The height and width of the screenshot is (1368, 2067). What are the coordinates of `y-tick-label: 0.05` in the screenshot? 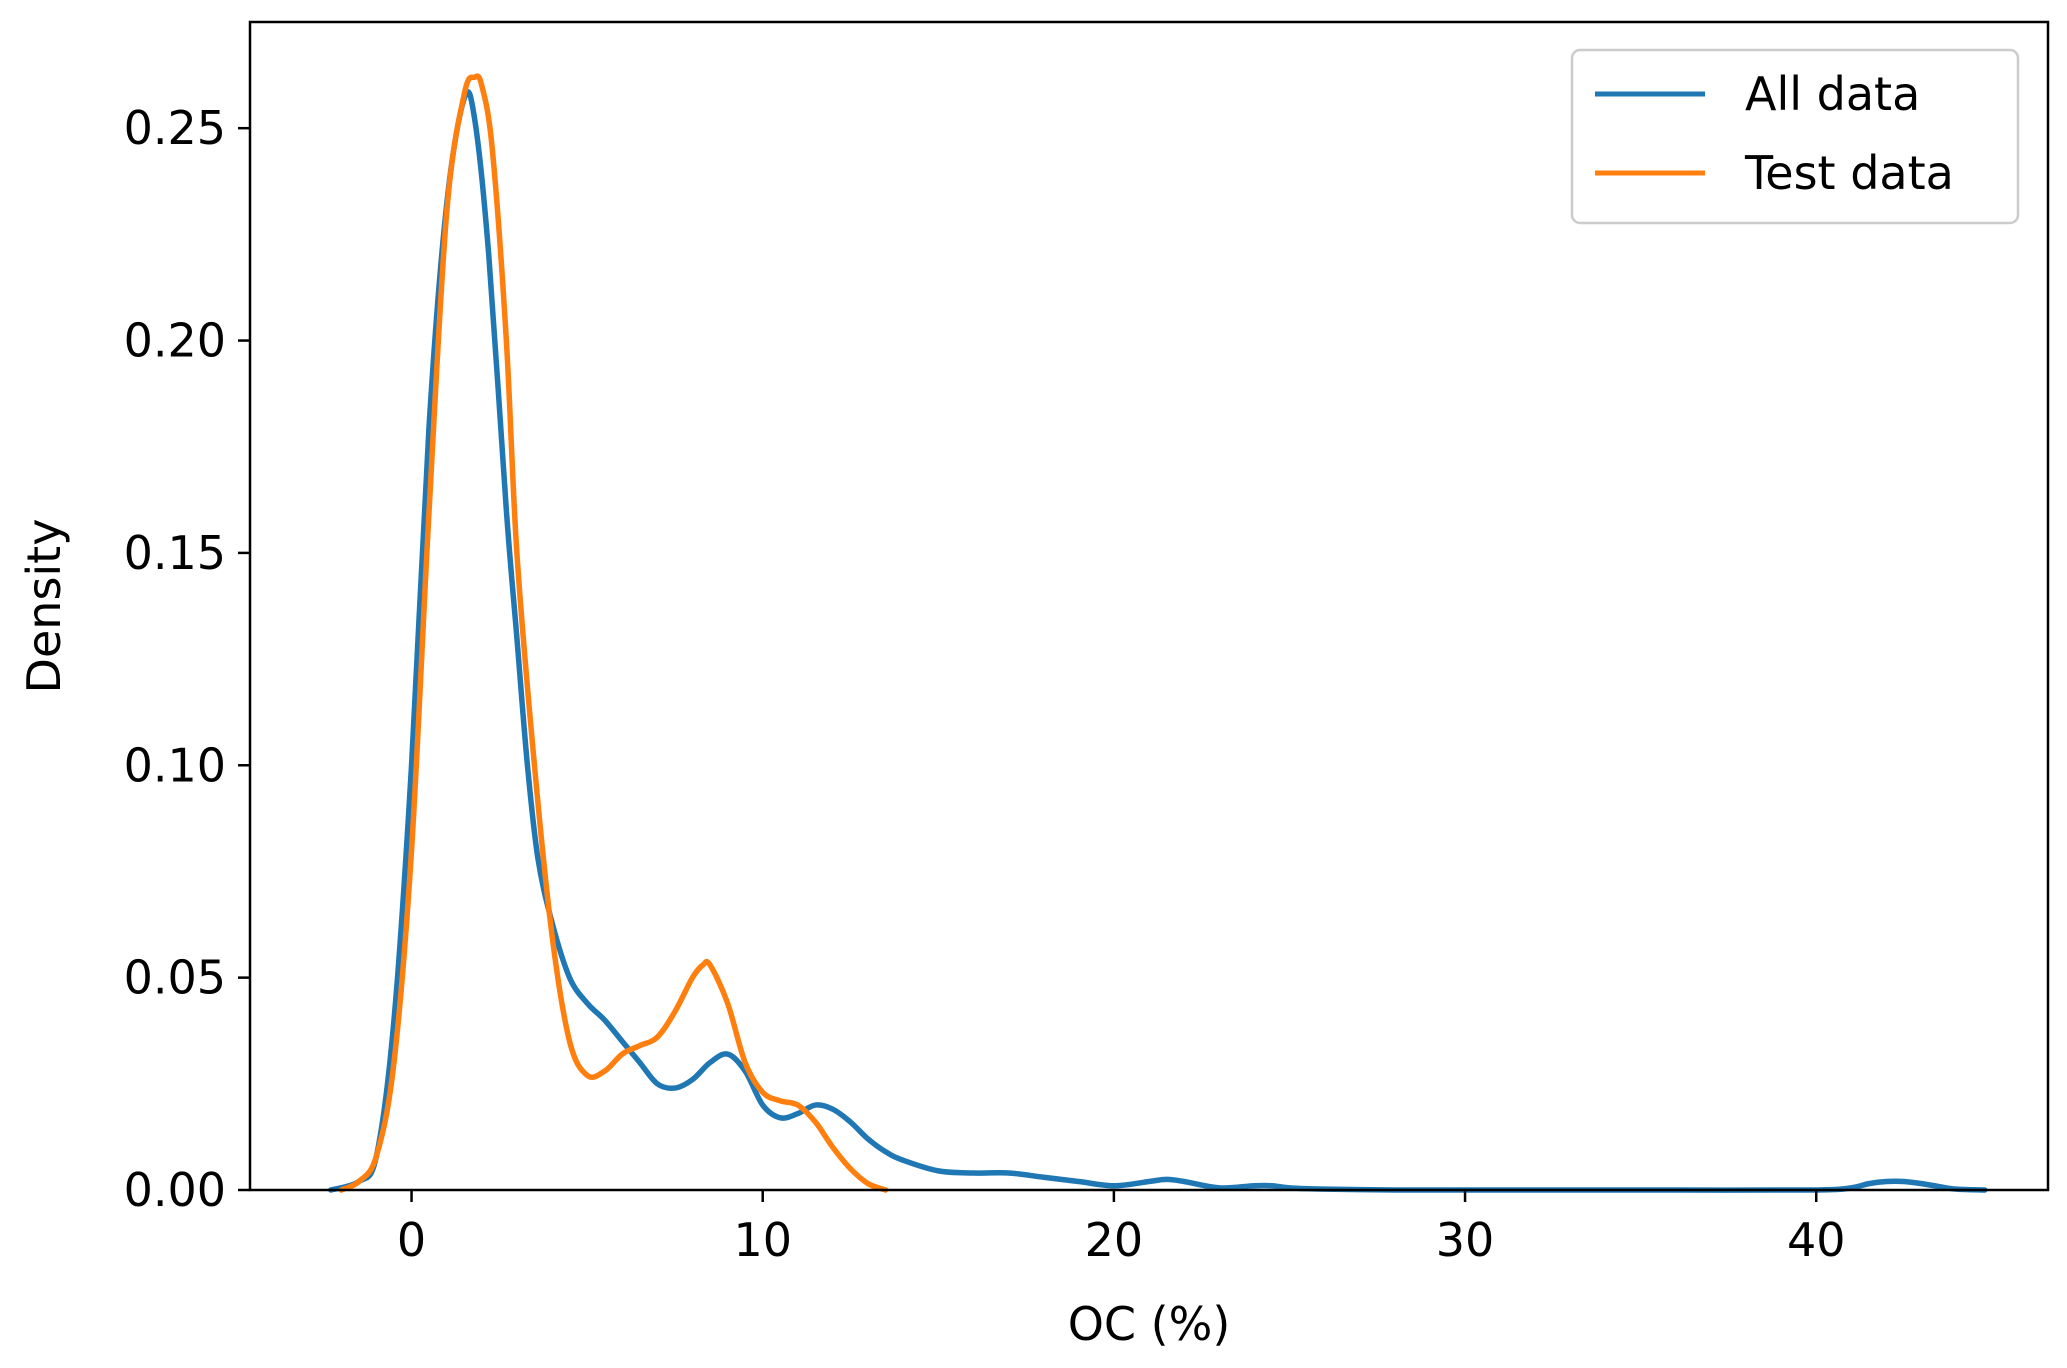 It's located at (175, 978).